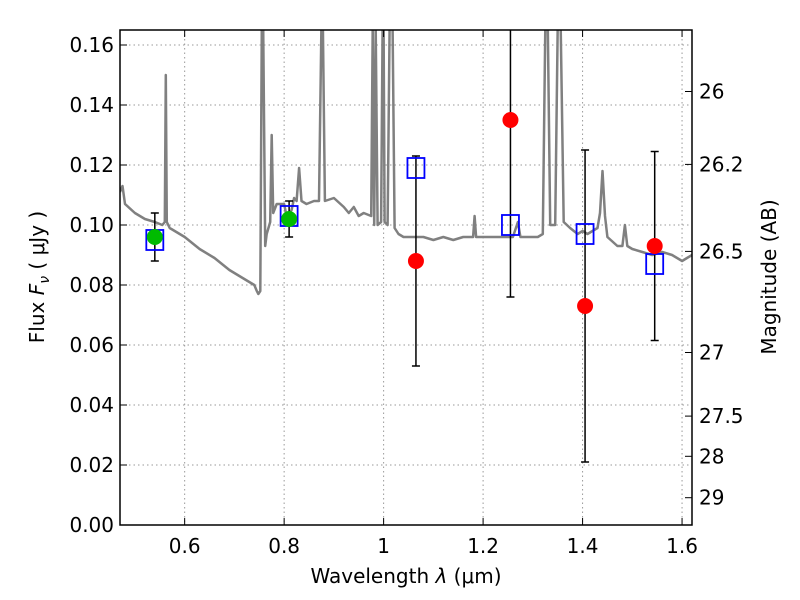 The height and width of the screenshot is (600, 800). What do you see at coordinates (721, 164) in the screenshot?
I see `y2-tick-label: 26.2` at bounding box center [721, 164].